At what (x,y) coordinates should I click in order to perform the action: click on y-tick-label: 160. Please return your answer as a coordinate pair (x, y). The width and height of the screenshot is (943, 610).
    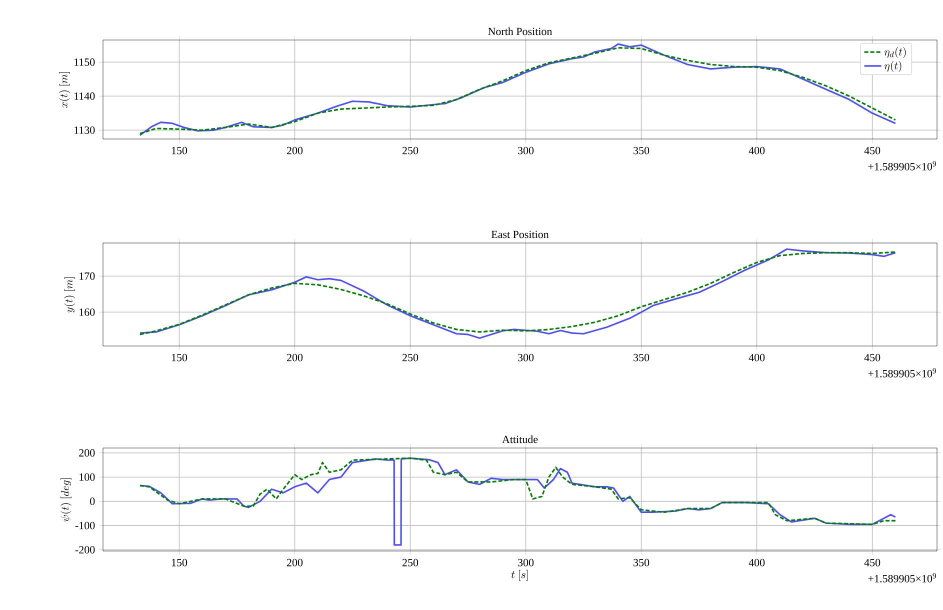
    Looking at the image, I should click on (87, 312).